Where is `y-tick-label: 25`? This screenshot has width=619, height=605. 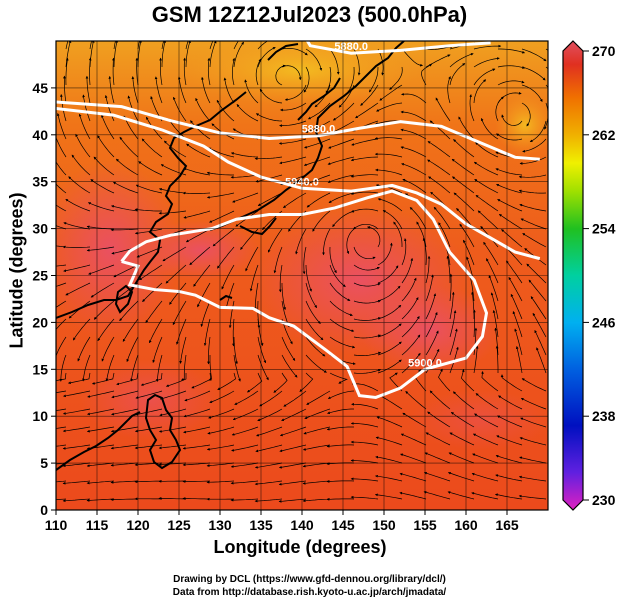
y-tick-label: 25 is located at coordinates (40, 276).